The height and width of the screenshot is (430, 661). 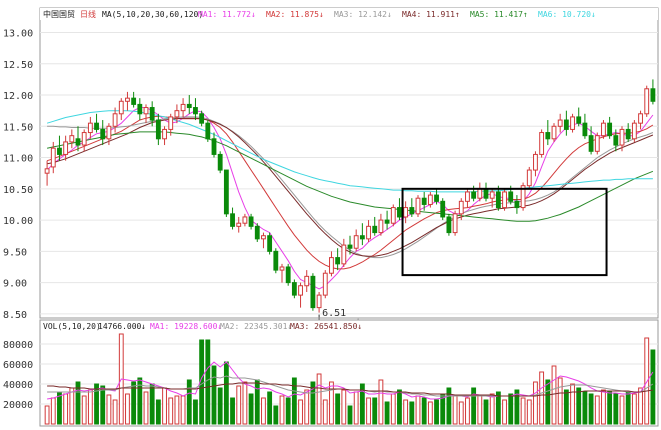 What do you see at coordinates (567, 14) in the screenshot?
I see `ma-legend-ma6: MA6: 10.720↓` at bounding box center [567, 14].